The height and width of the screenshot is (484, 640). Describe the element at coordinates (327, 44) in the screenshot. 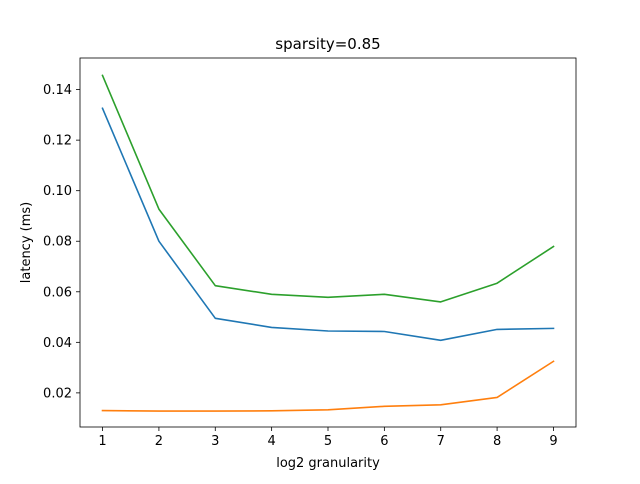

I see `chart-title: sparsity=0.85` at that location.